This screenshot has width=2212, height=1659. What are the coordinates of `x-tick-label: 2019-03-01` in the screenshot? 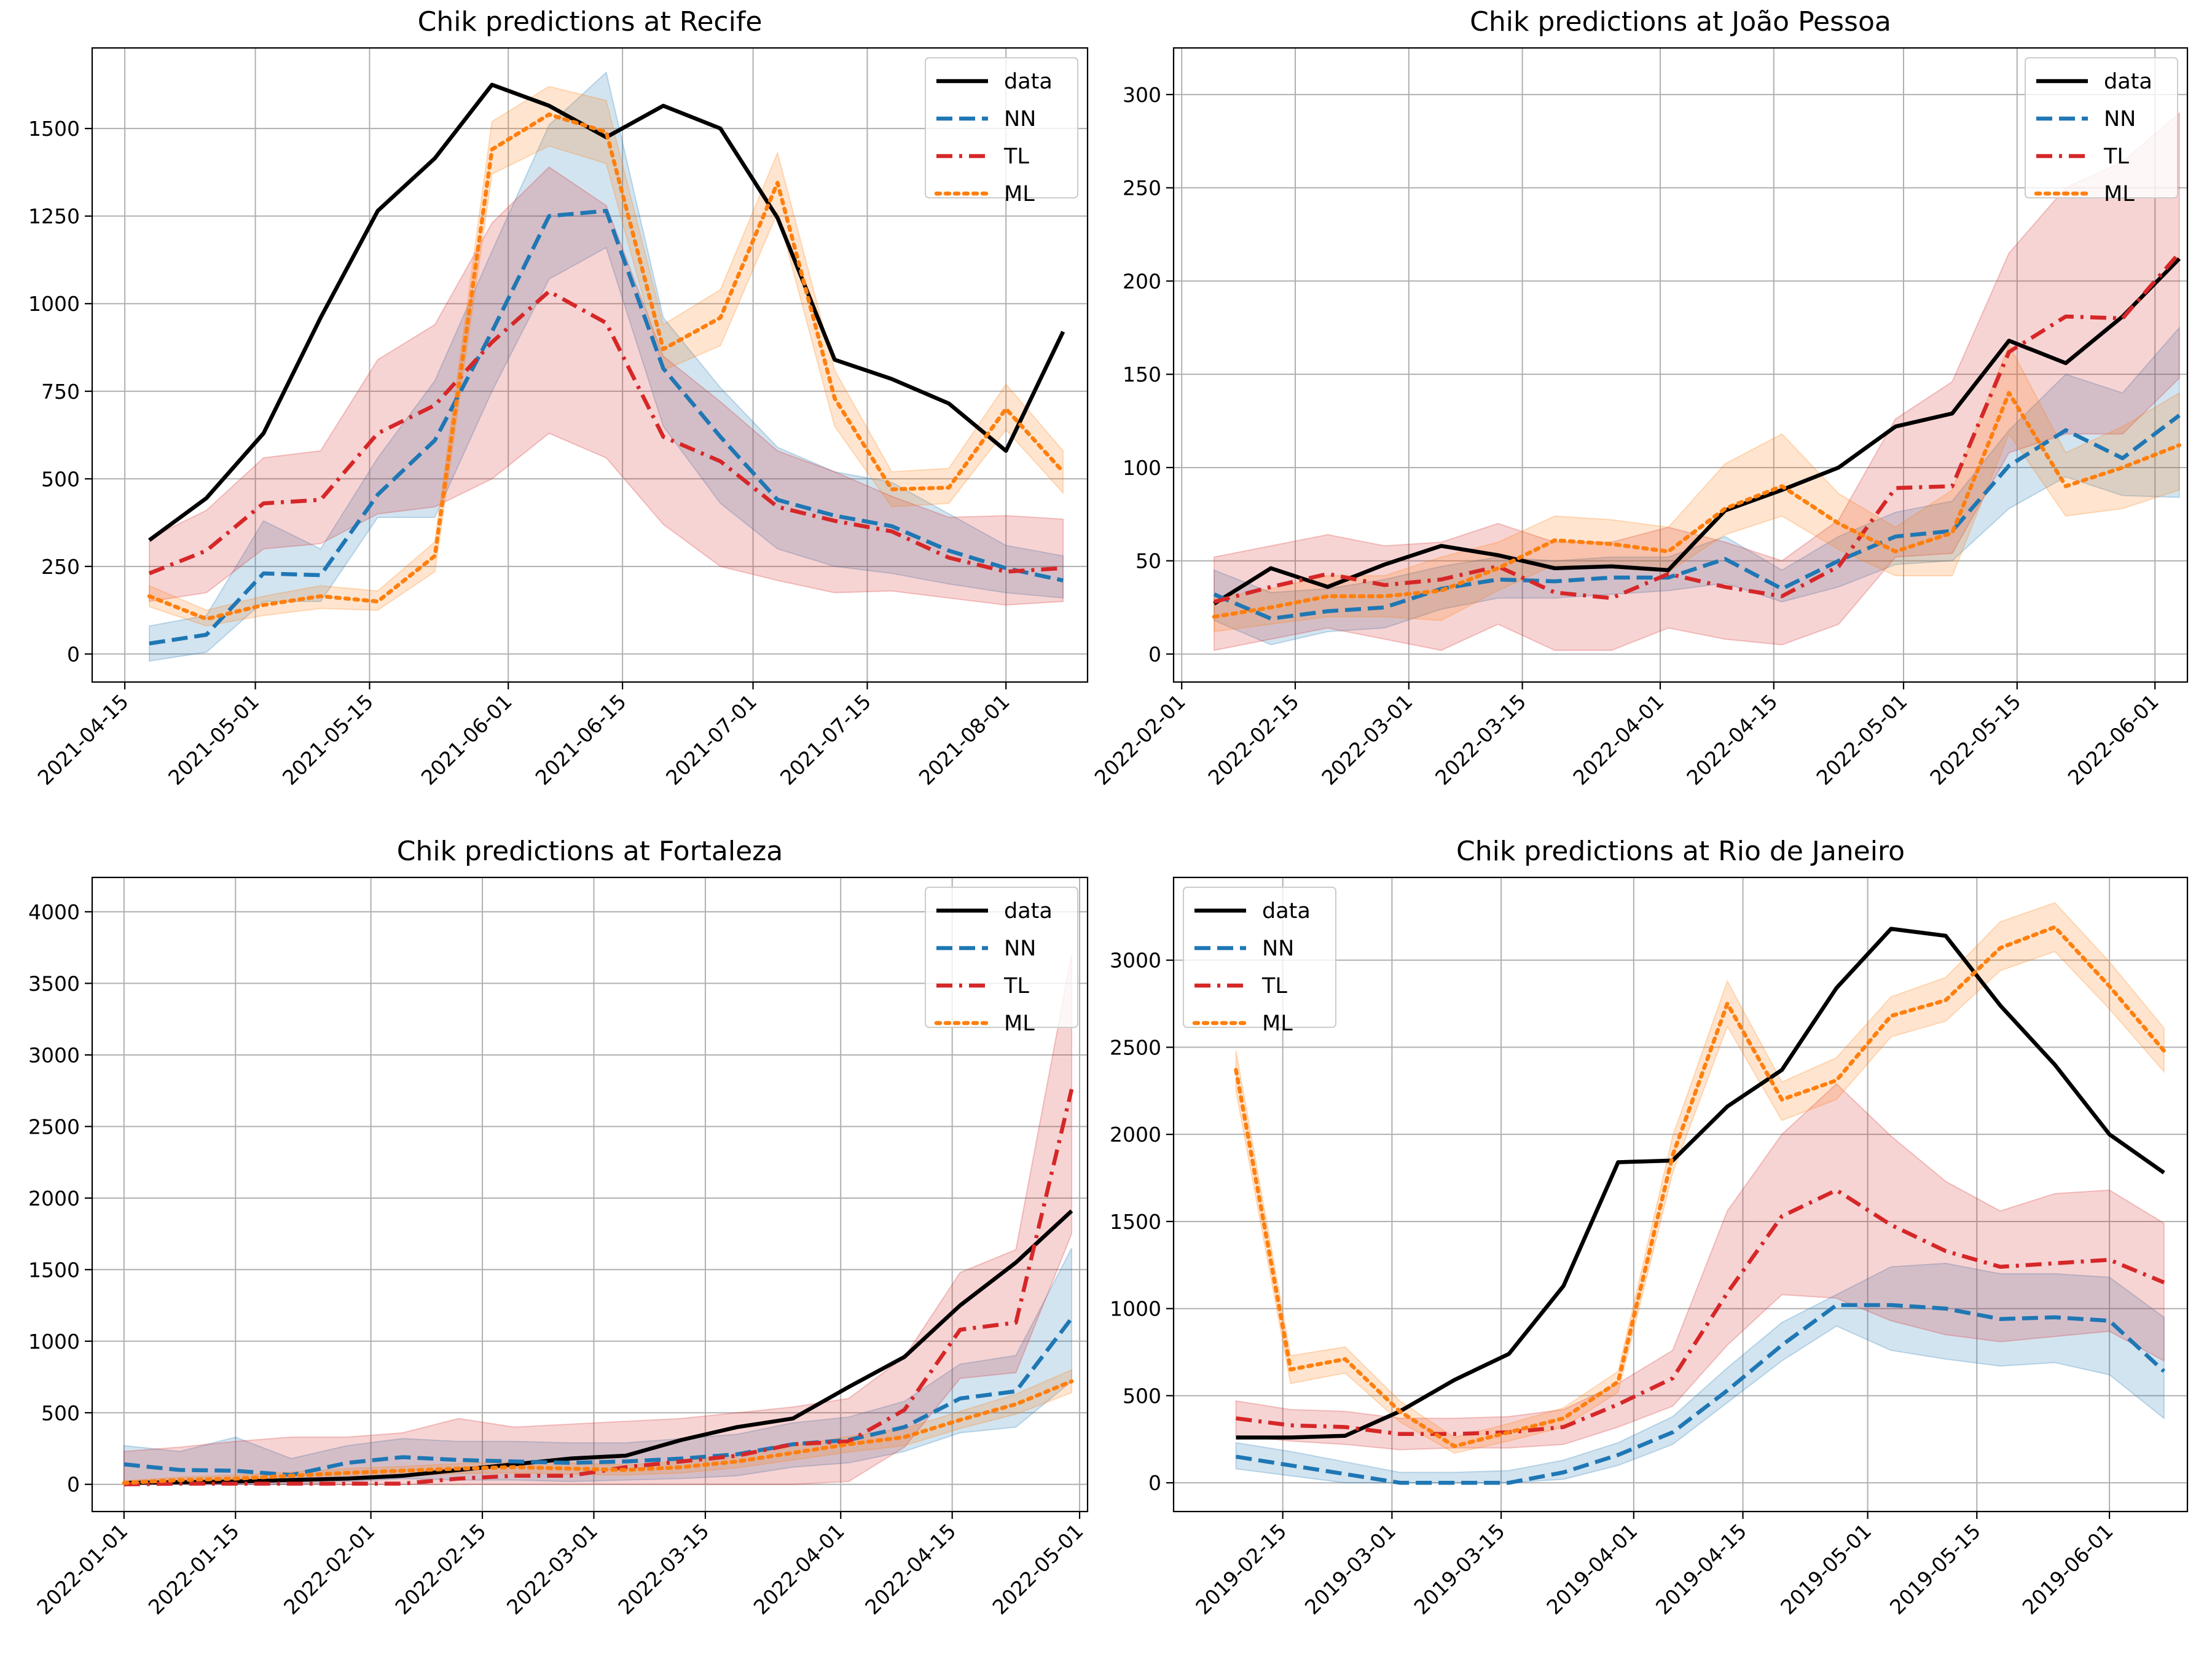 It's located at (1350, 1569).